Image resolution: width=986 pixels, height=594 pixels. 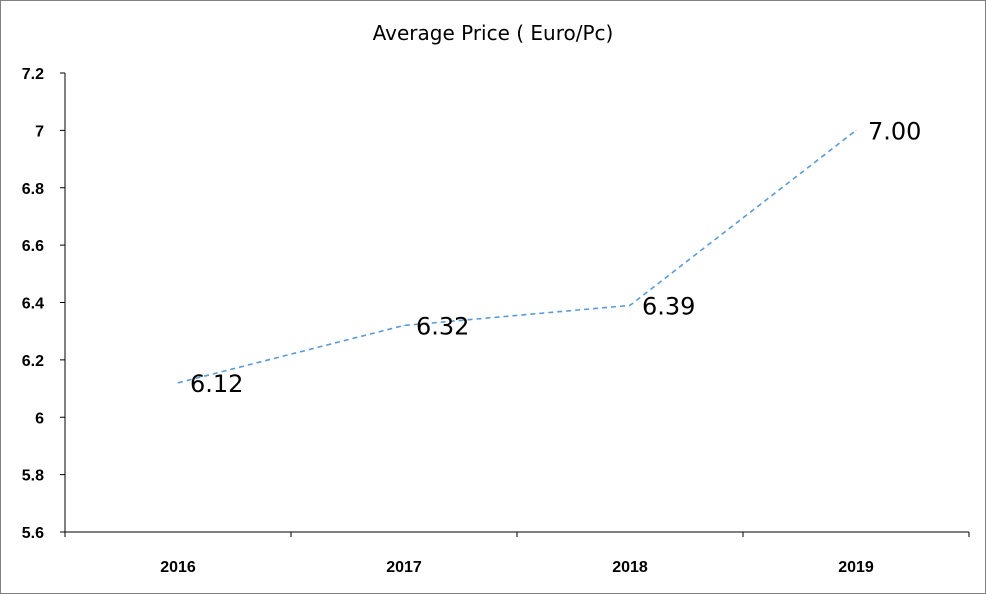 I want to click on y-tick-label: 5.6, so click(x=33, y=533).